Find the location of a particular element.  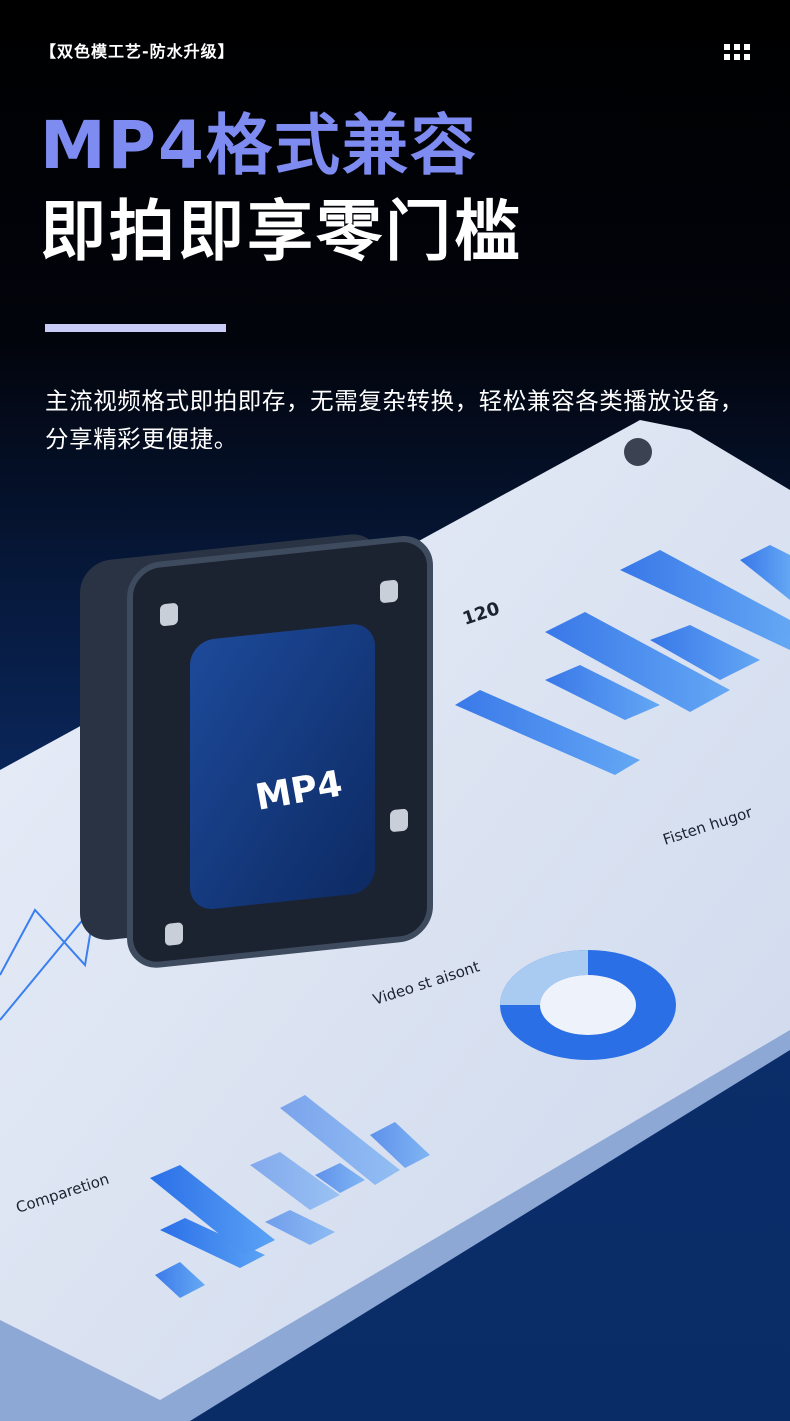

panel-label: Video st aisont is located at coordinates (426, 982).